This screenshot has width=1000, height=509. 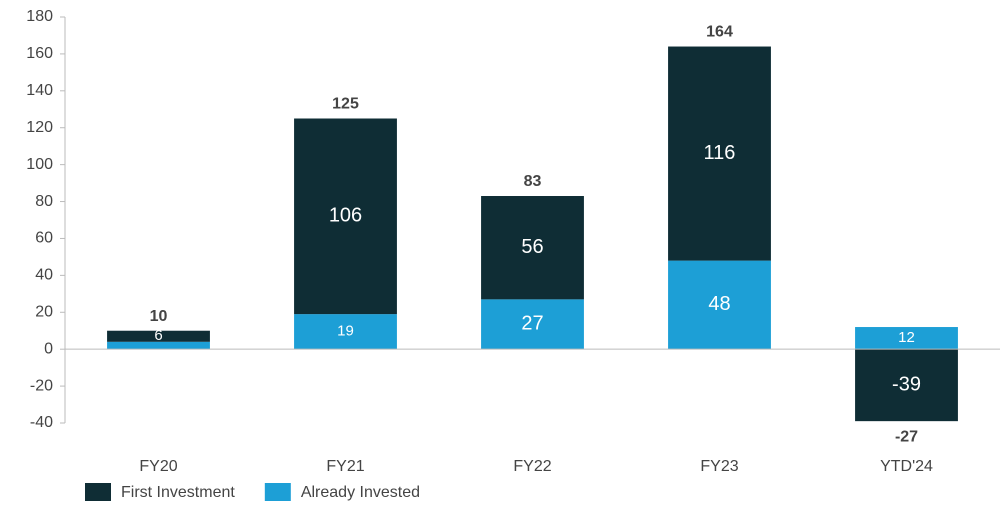 I want to click on segment-label: 106, so click(x=345, y=216).